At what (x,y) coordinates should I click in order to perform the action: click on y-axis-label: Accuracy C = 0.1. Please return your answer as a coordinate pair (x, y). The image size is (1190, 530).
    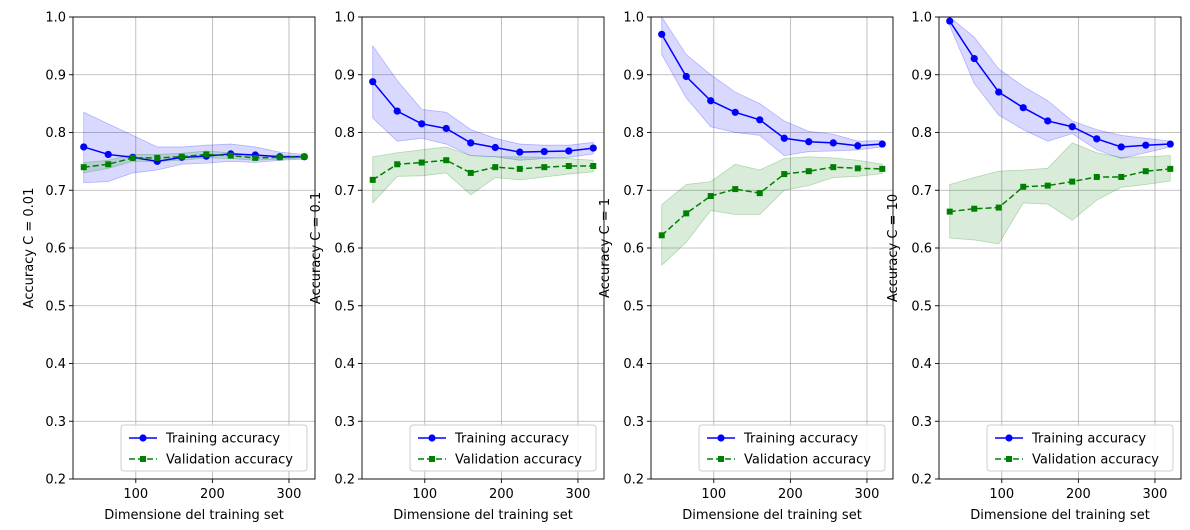
    Looking at the image, I should click on (316, 248).